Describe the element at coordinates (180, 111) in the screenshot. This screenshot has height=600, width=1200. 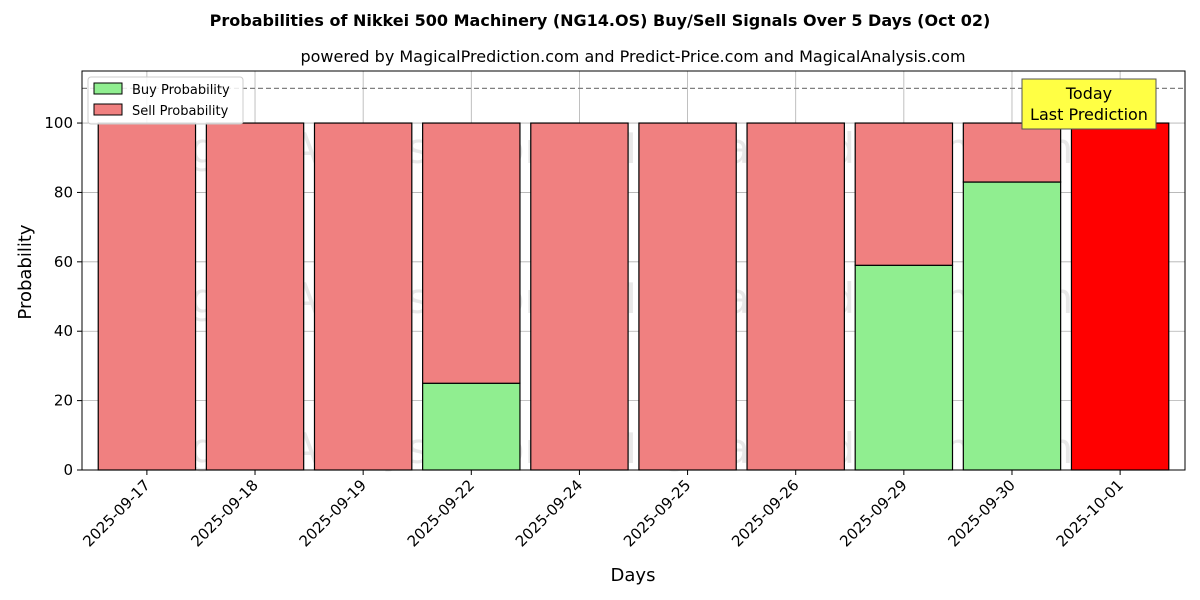
I see `legend-label-sell: Sell Probability` at that location.